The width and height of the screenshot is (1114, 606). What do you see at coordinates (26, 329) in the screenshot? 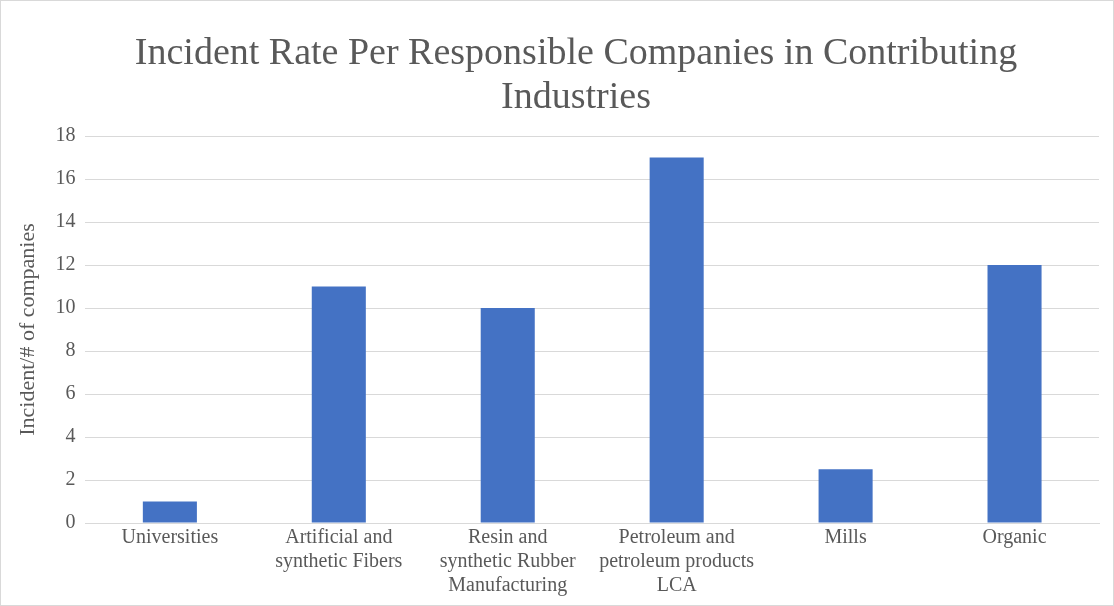
I see `y-axis-title: Incident/# of companies` at bounding box center [26, 329].